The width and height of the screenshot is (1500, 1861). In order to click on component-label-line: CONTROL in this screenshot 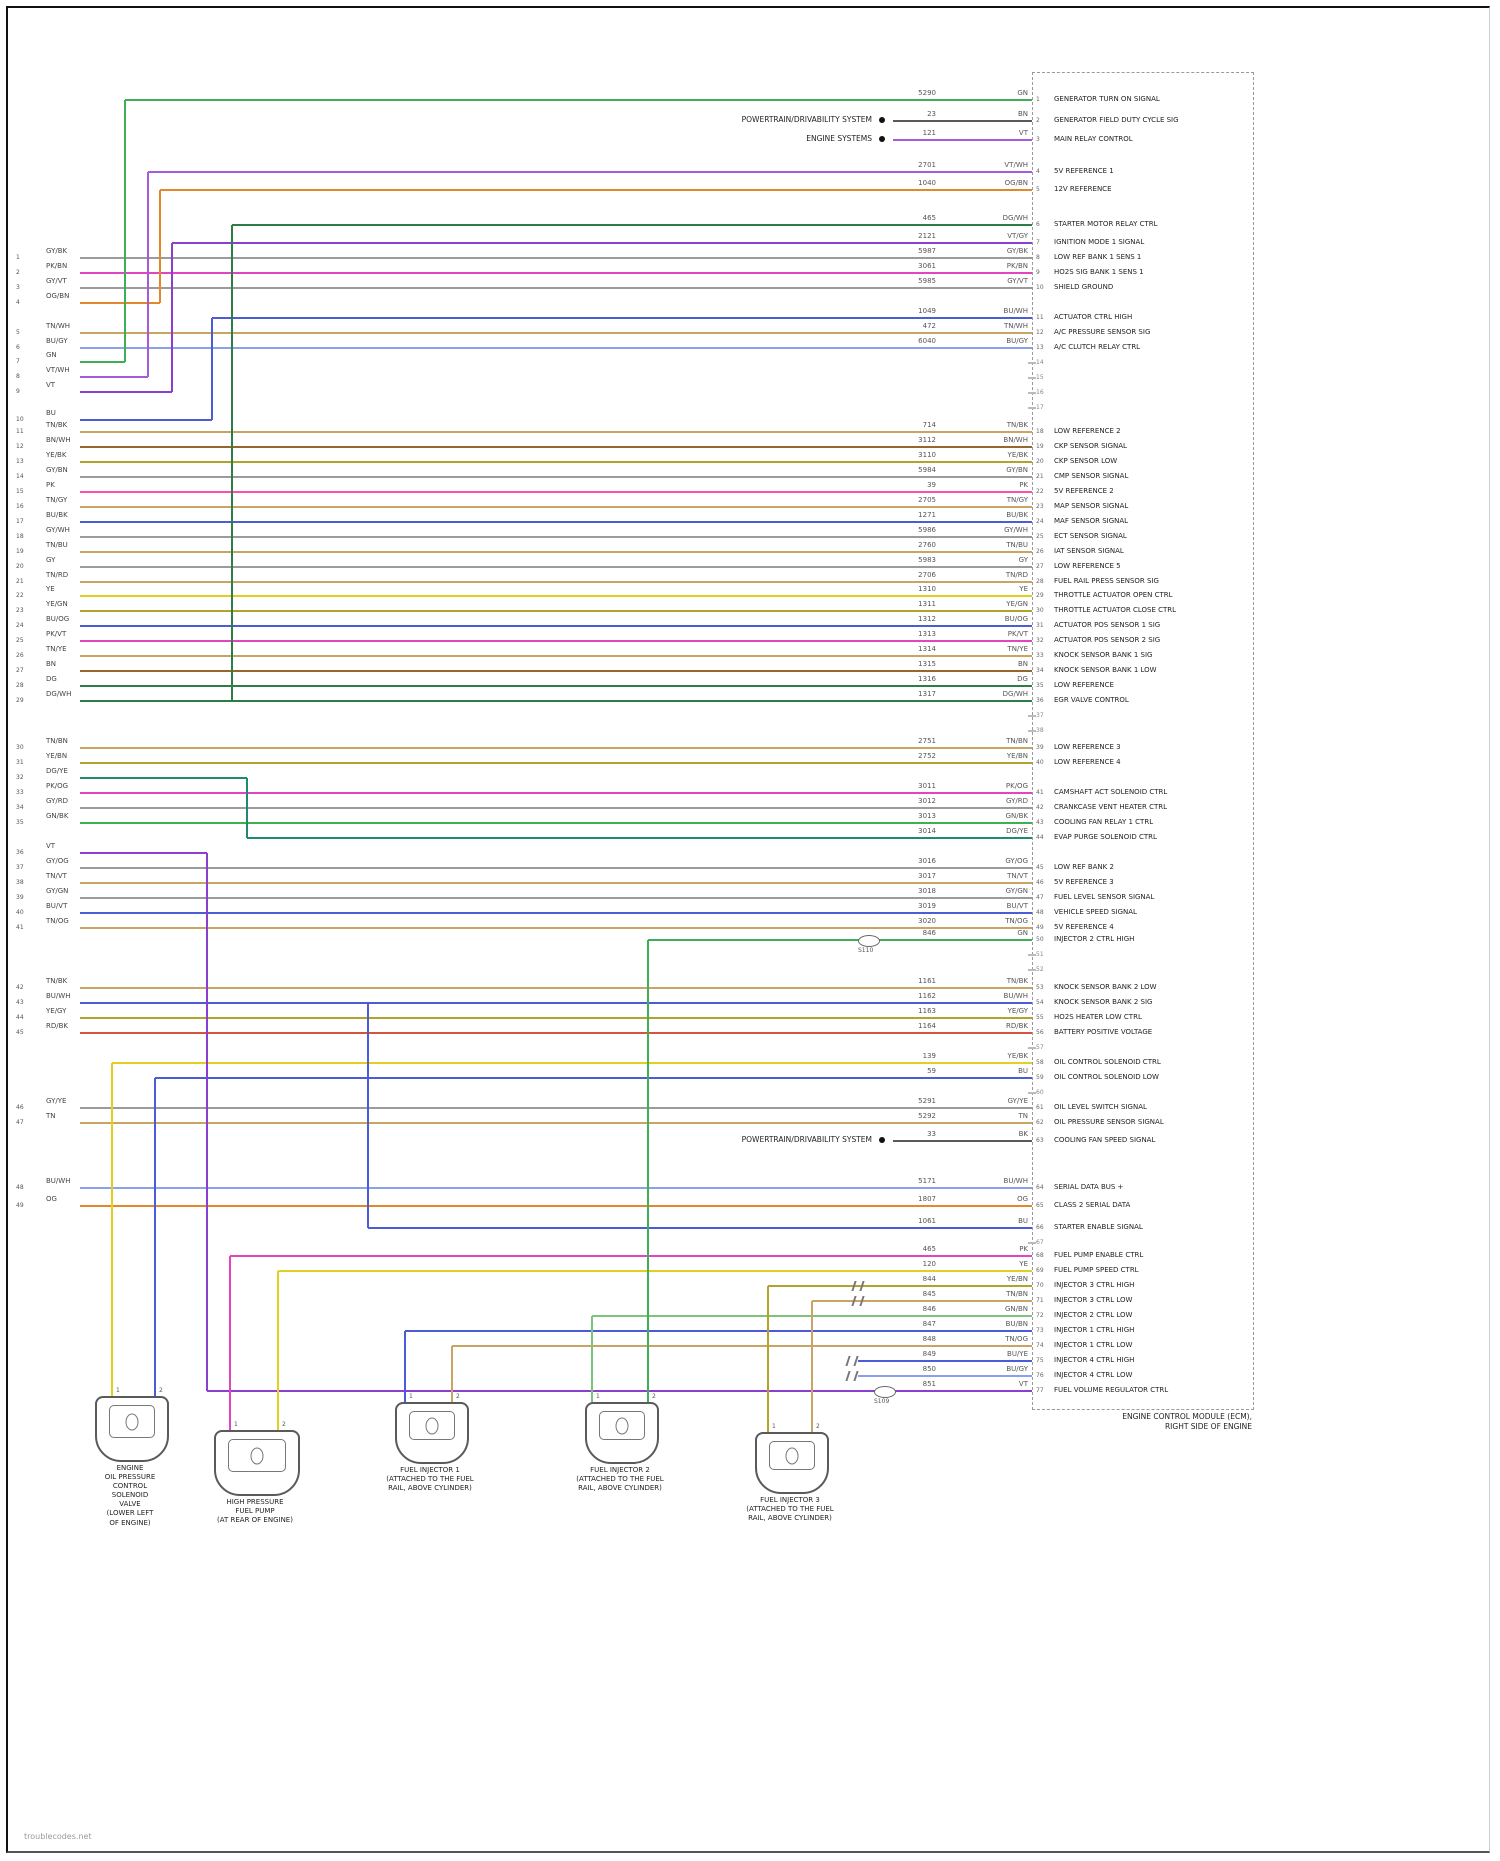, I will do `click(130, 1486)`.